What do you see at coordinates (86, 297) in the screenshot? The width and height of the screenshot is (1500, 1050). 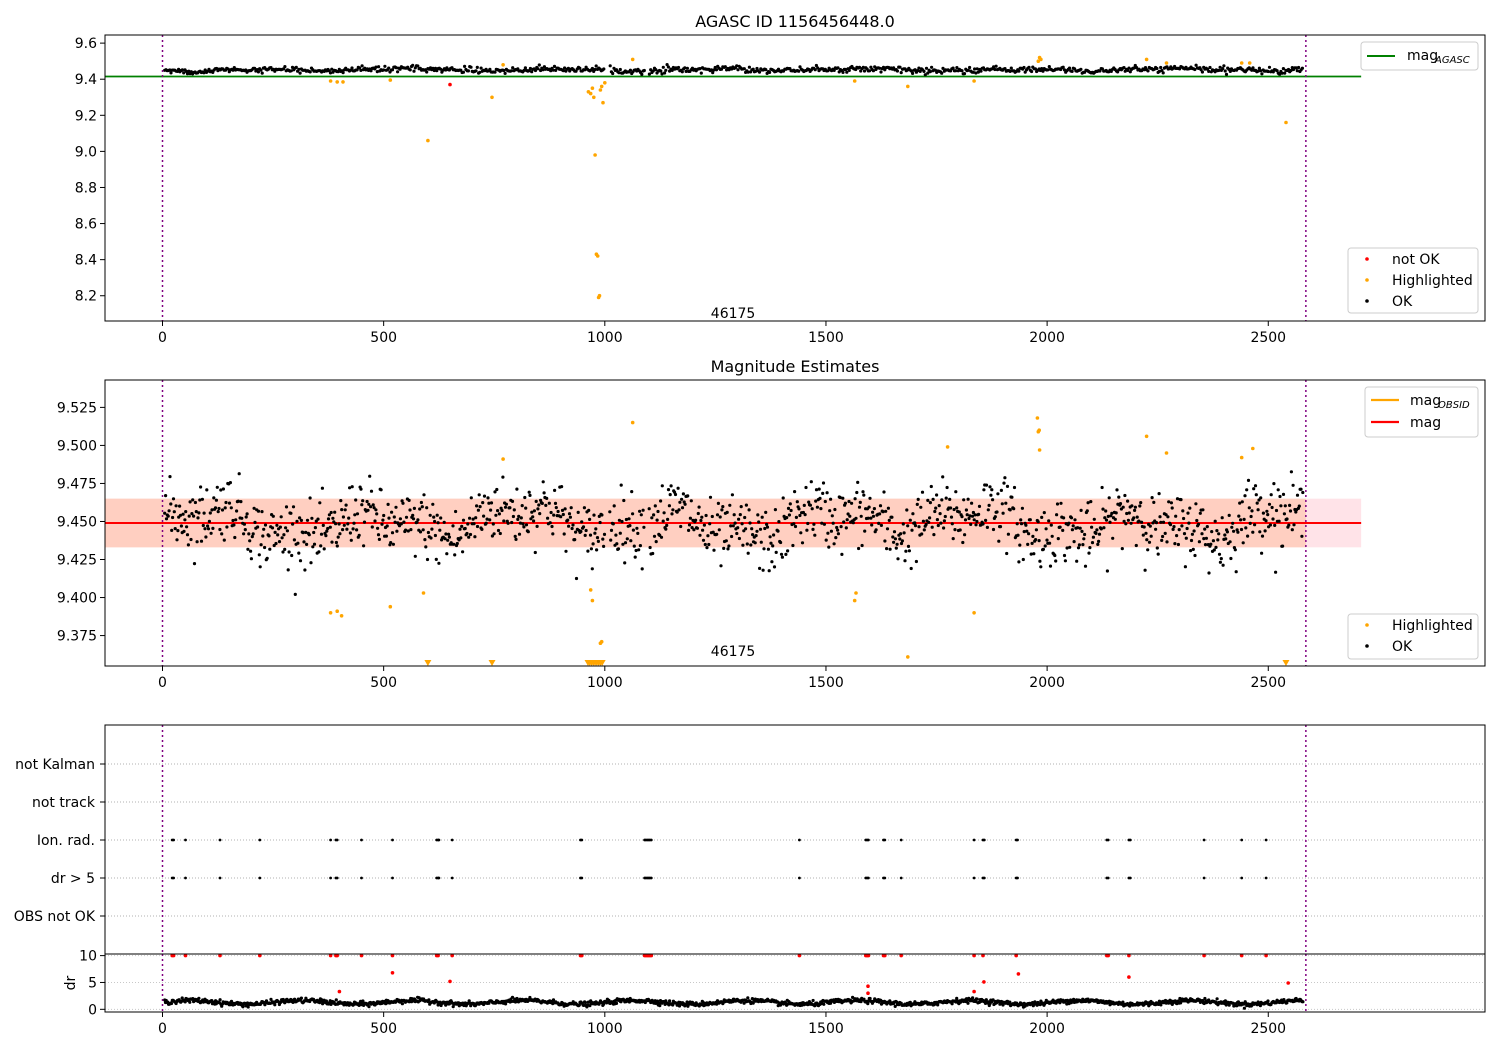 I see `y-tick-label: 8.2` at bounding box center [86, 297].